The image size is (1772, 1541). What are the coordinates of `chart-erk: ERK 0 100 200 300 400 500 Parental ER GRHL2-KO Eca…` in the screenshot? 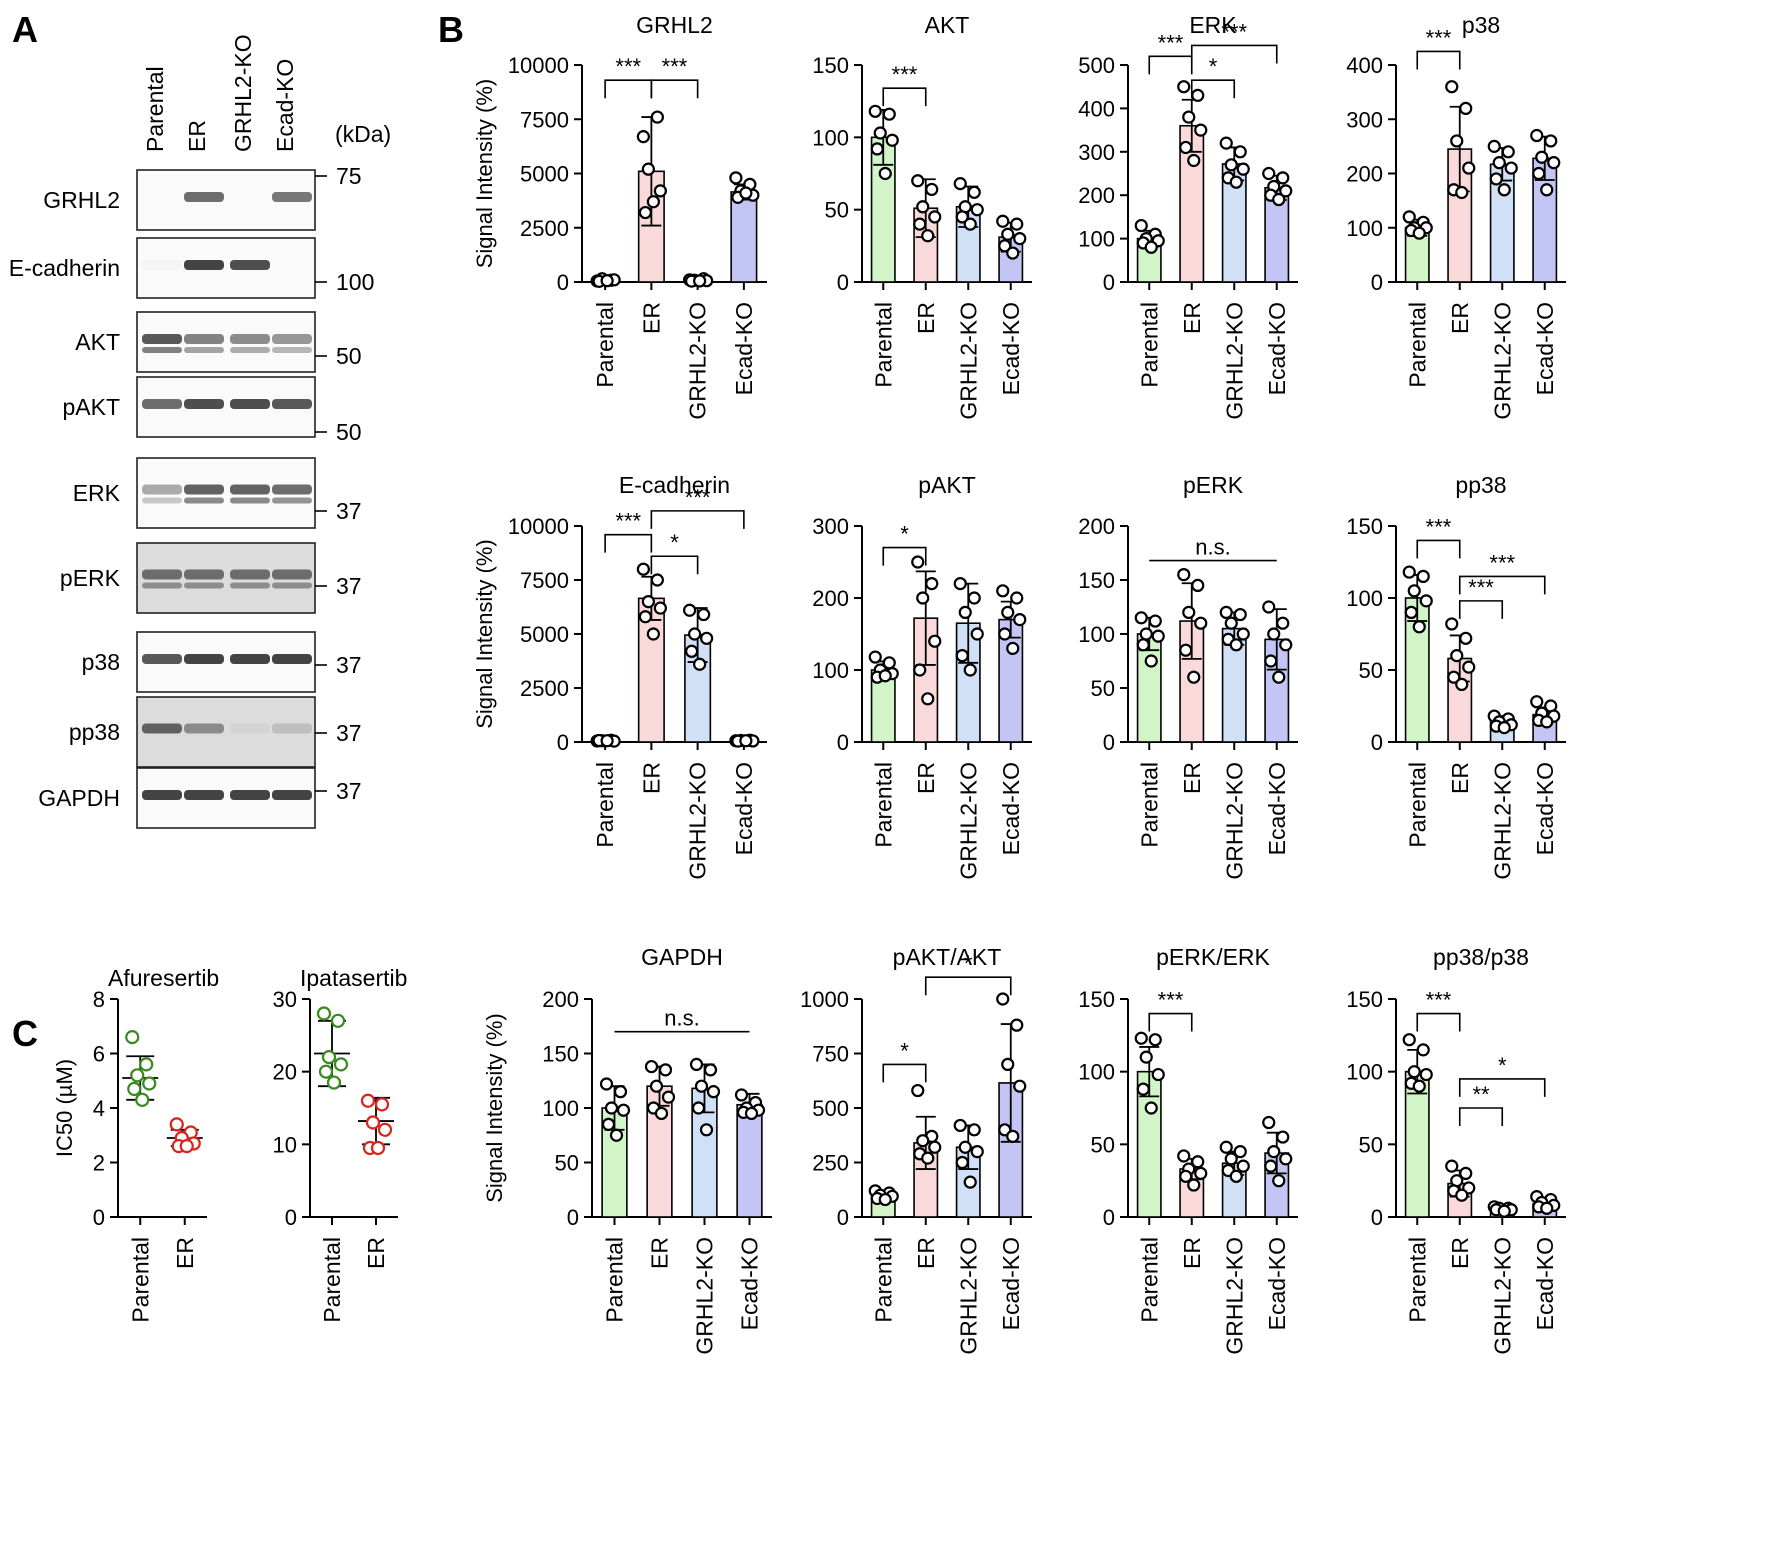 It's located at (1188, 216).